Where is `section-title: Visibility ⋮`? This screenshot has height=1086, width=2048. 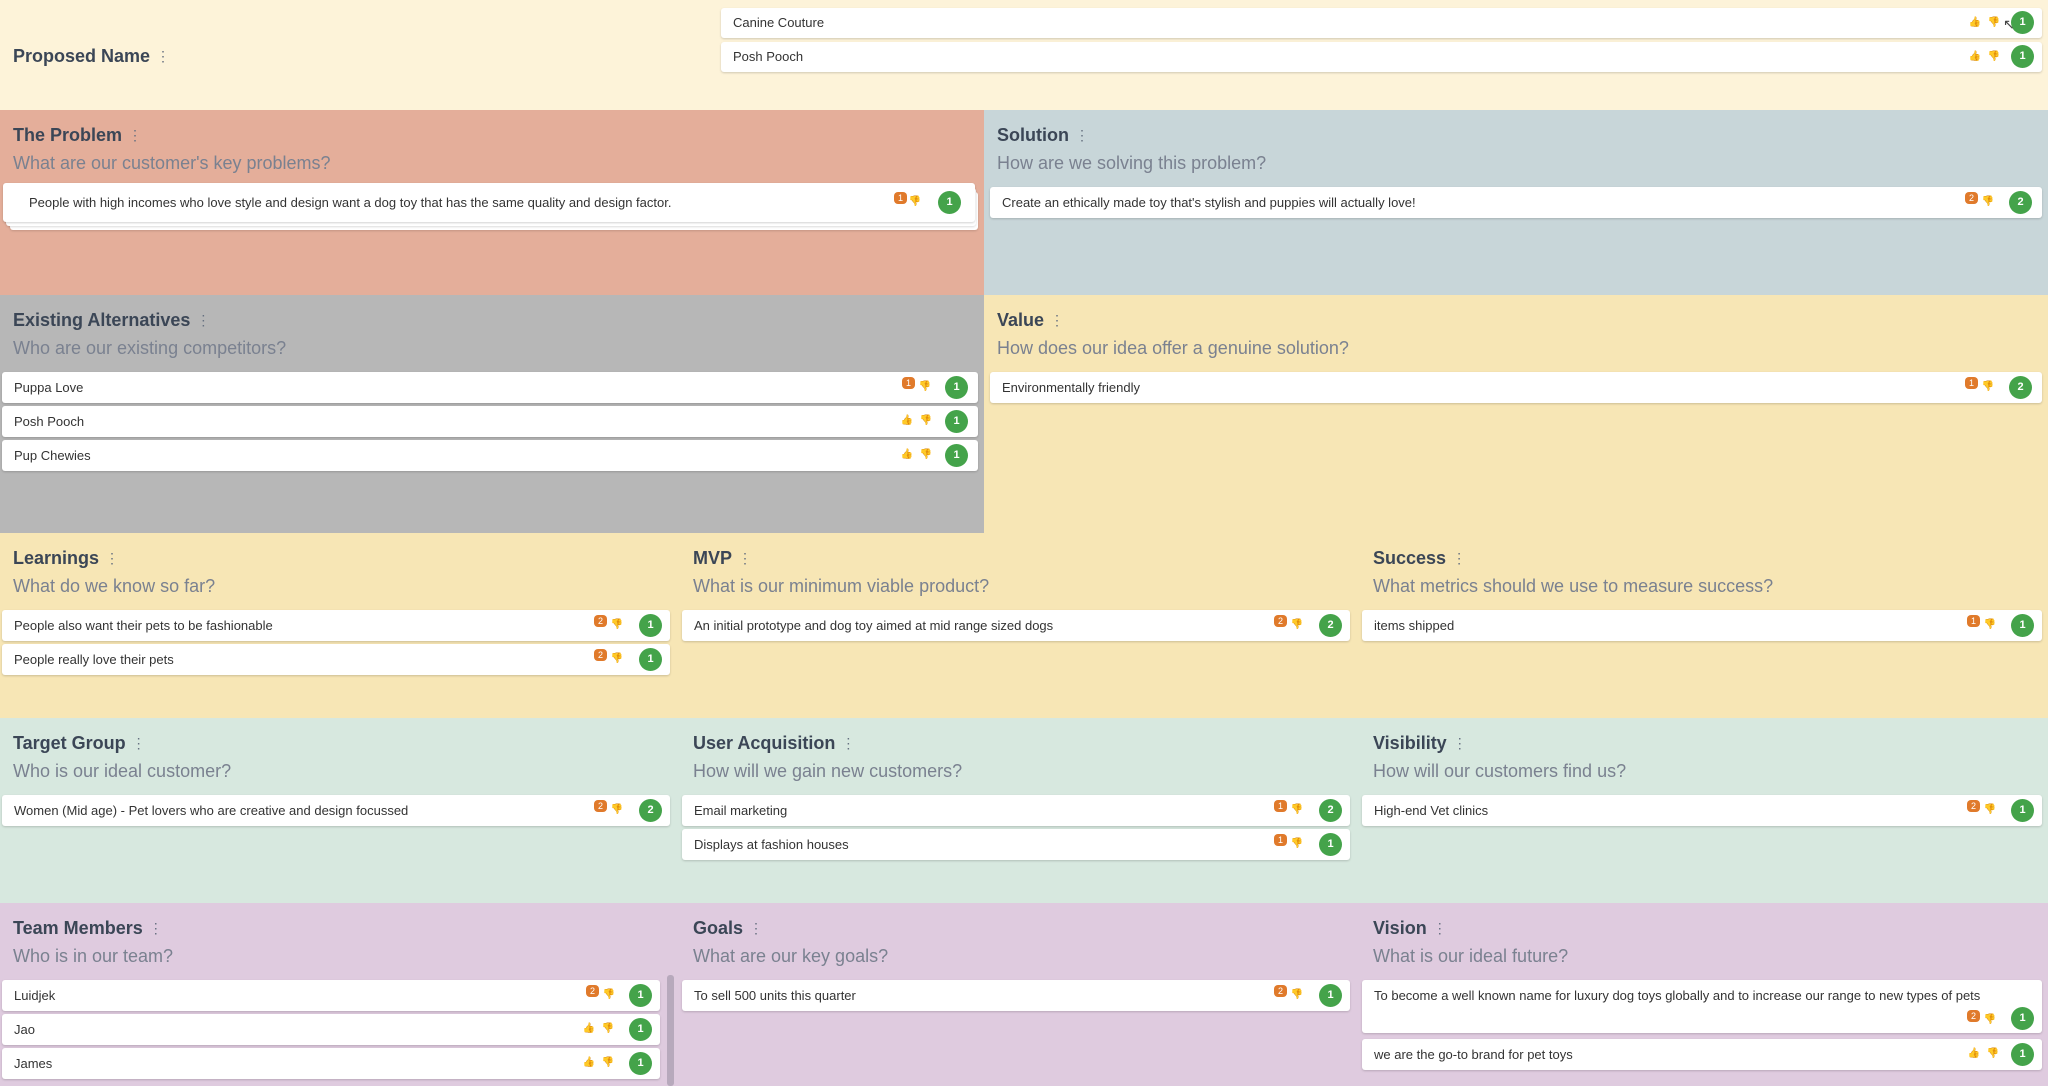
section-title: Visibility ⋮ is located at coordinates (1420, 743).